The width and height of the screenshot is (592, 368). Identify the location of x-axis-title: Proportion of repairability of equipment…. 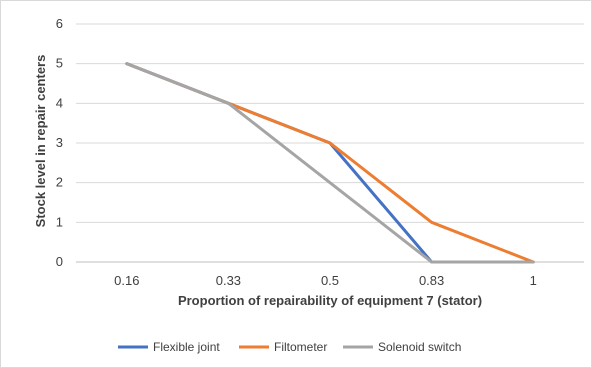
(330, 300).